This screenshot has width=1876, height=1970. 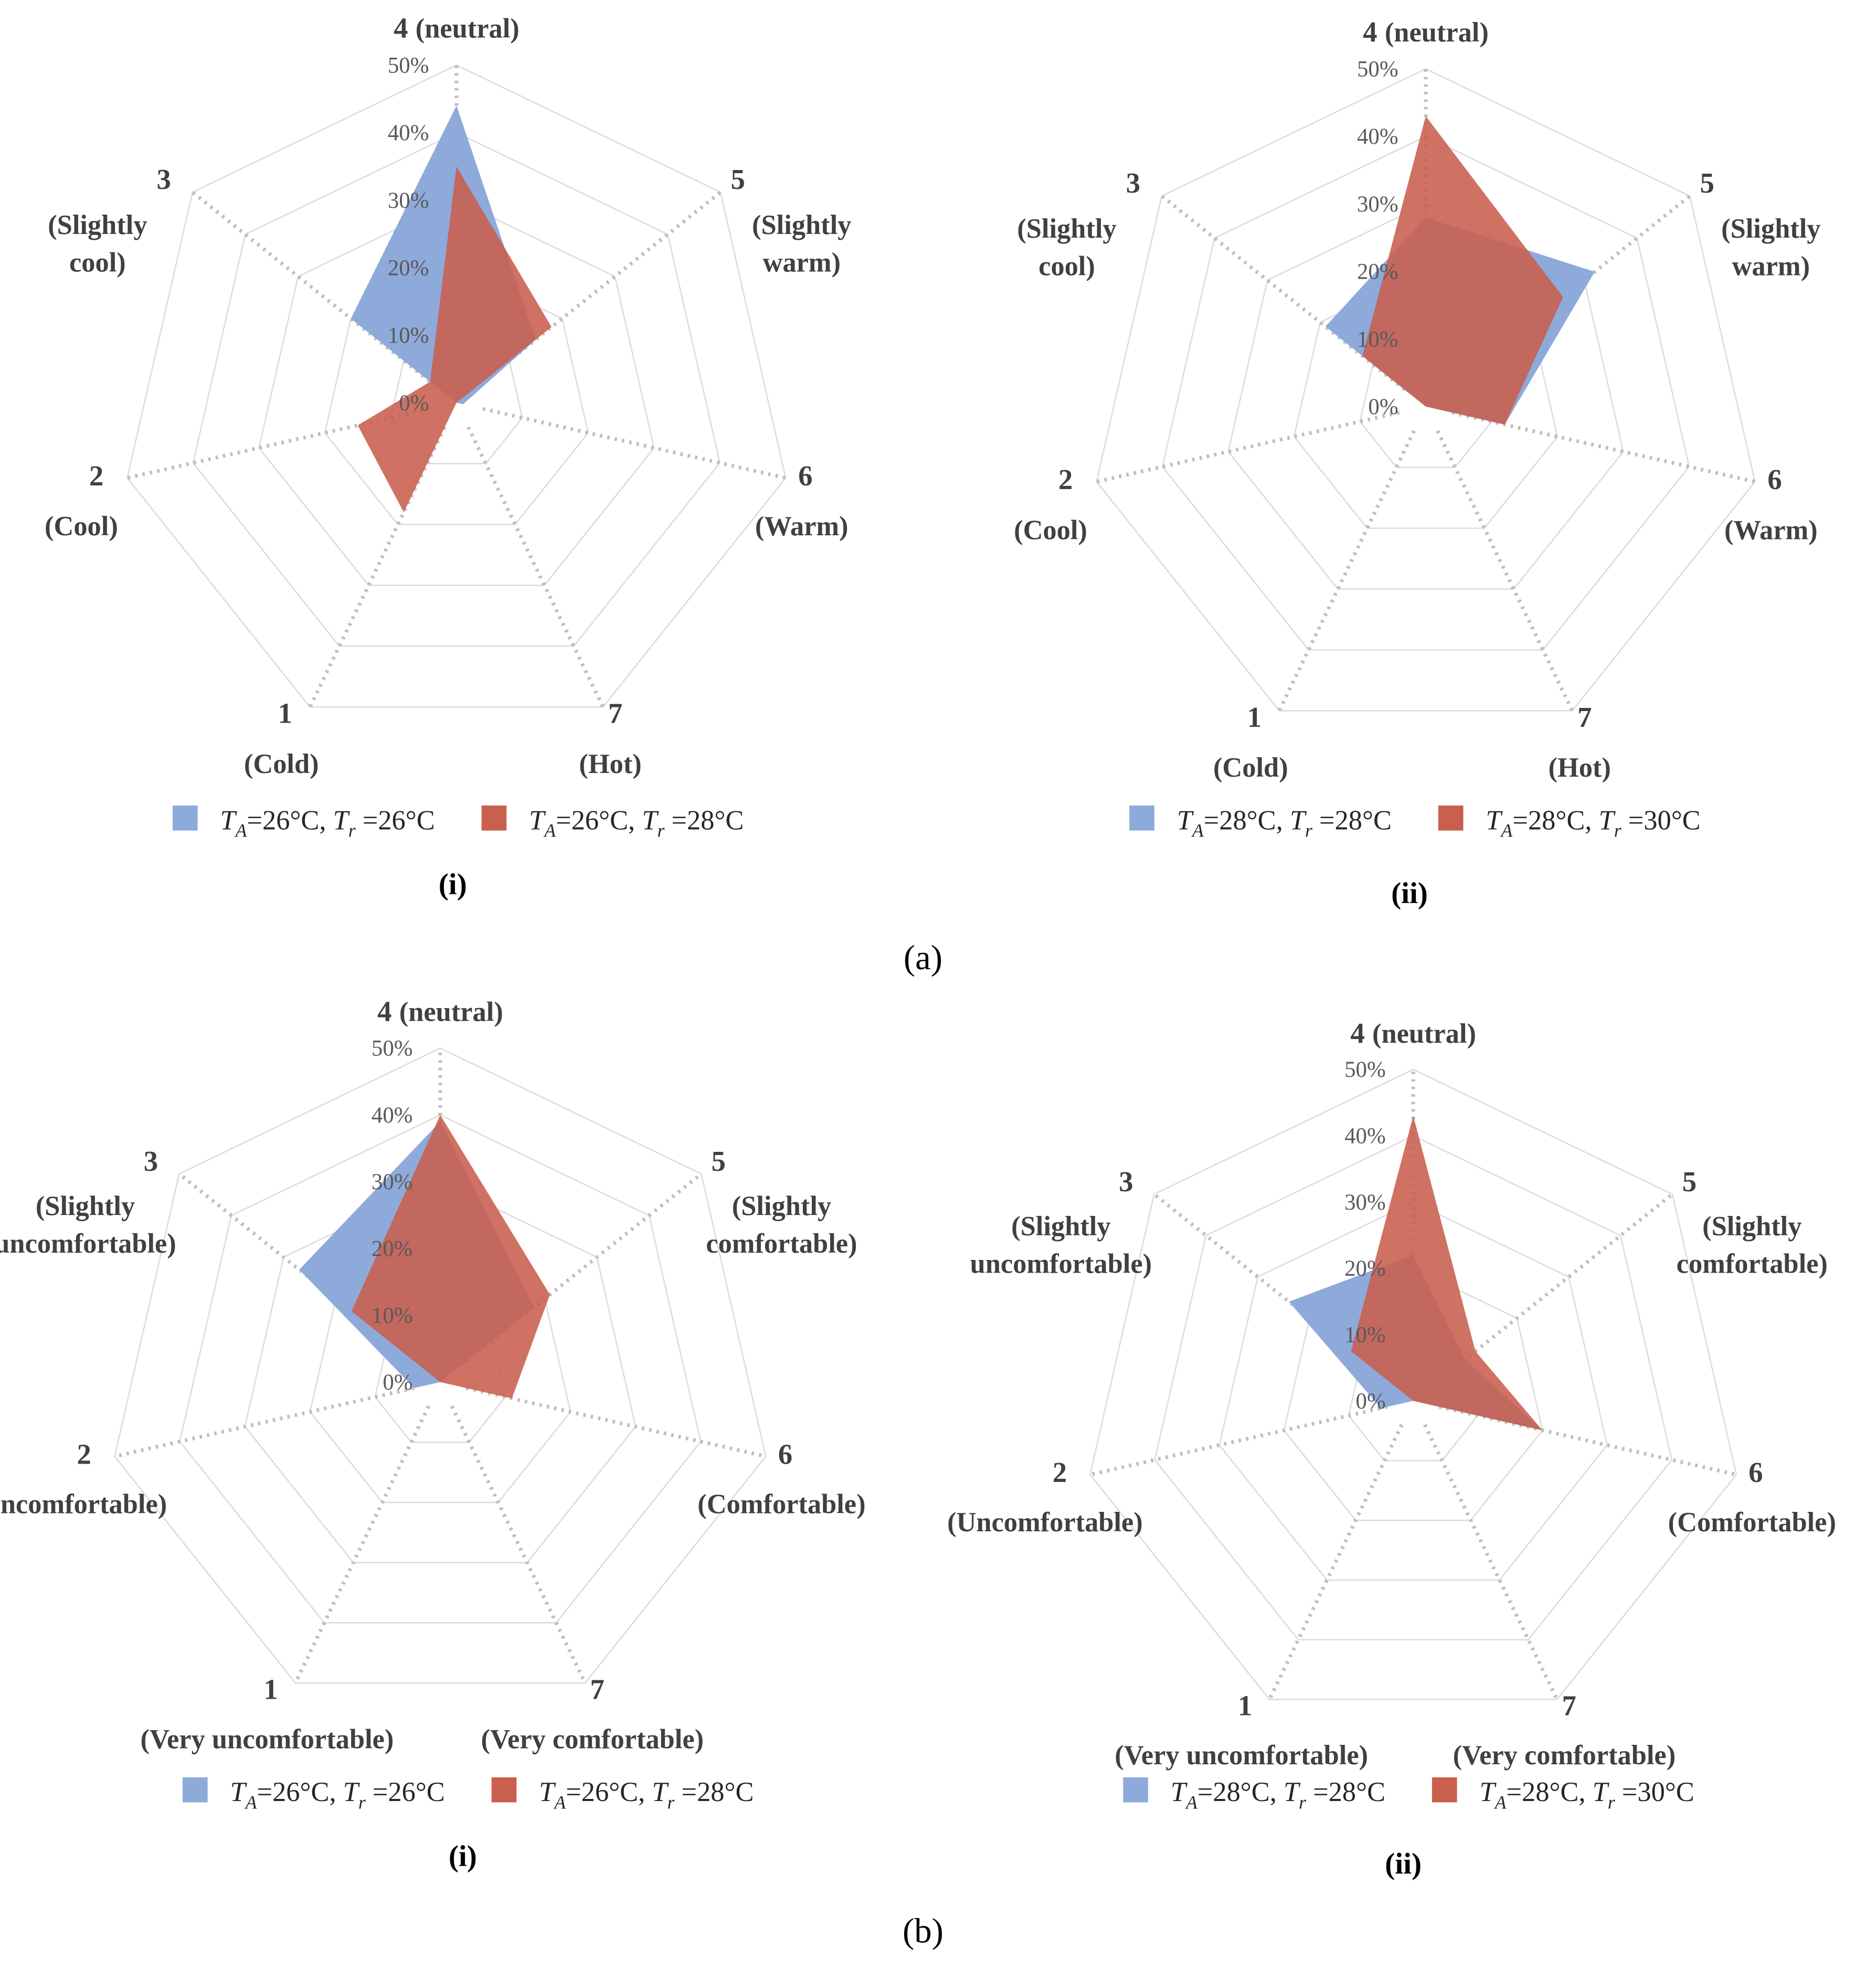 What do you see at coordinates (1661, 820) in the screenshot?
I see `legend-val: =30°C` at bounding box center [1661, 820].